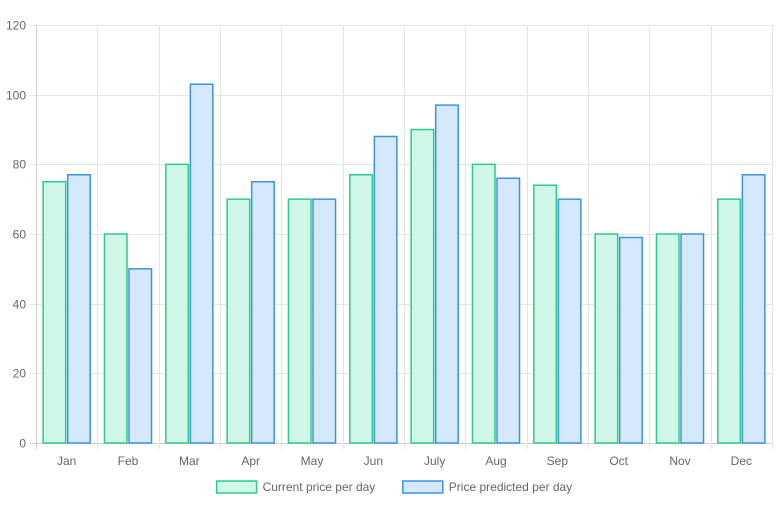 The image size is (779, 522). Describe the element at coordinates (434, 461) in the screenshot. I see `x-tick-label: July` at that location.